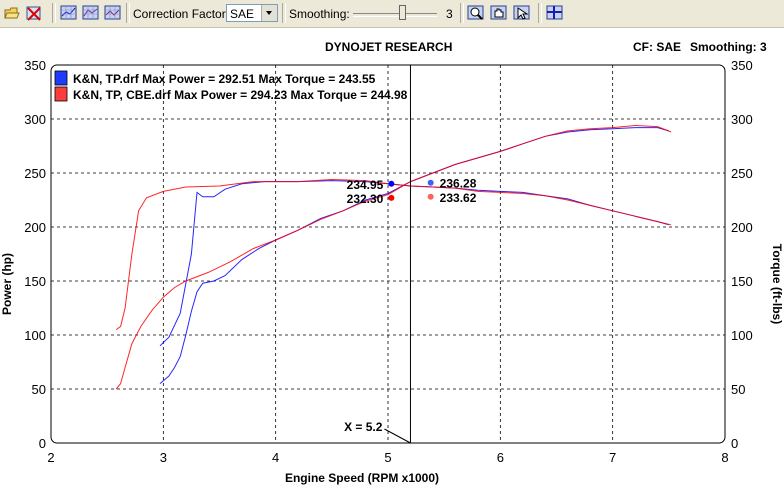 This screenshot has width=784, height=496. What do you see at coordinates (35, 335) in the screenshot?
I see `y-tick-label-left: 100` at bounding box center [35, 335].